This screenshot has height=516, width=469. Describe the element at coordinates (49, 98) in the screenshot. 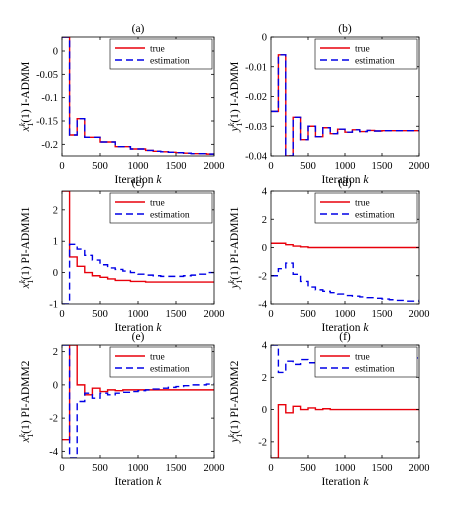

I see `y-tick-label: -0.1` at that location.